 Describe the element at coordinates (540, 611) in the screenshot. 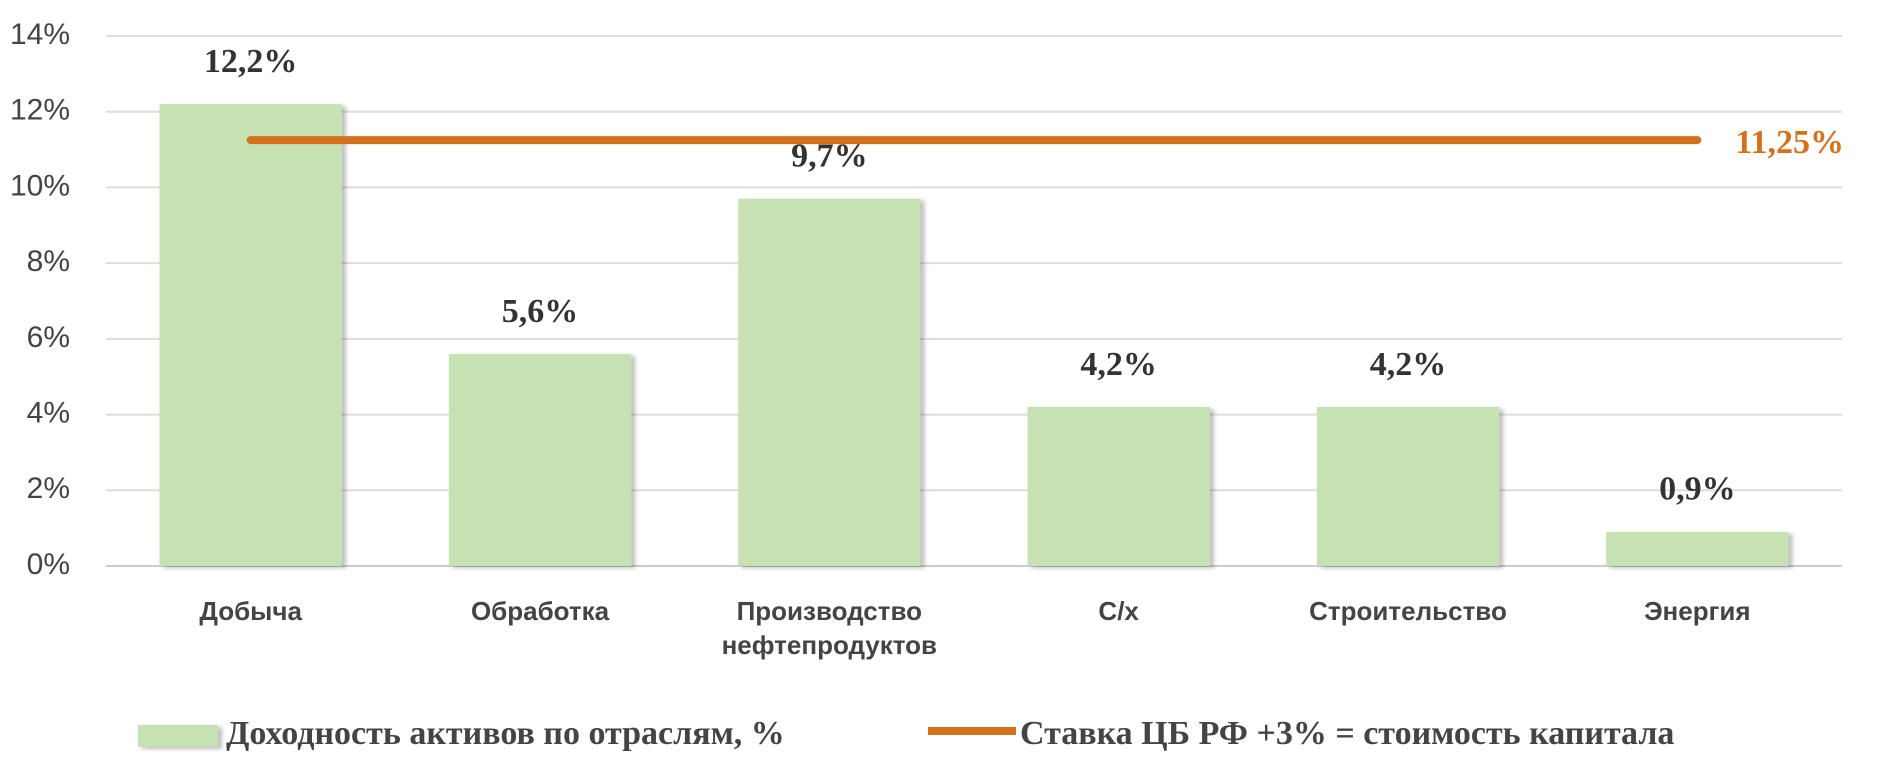

I see `x-tick-label: Обработка` at that location.